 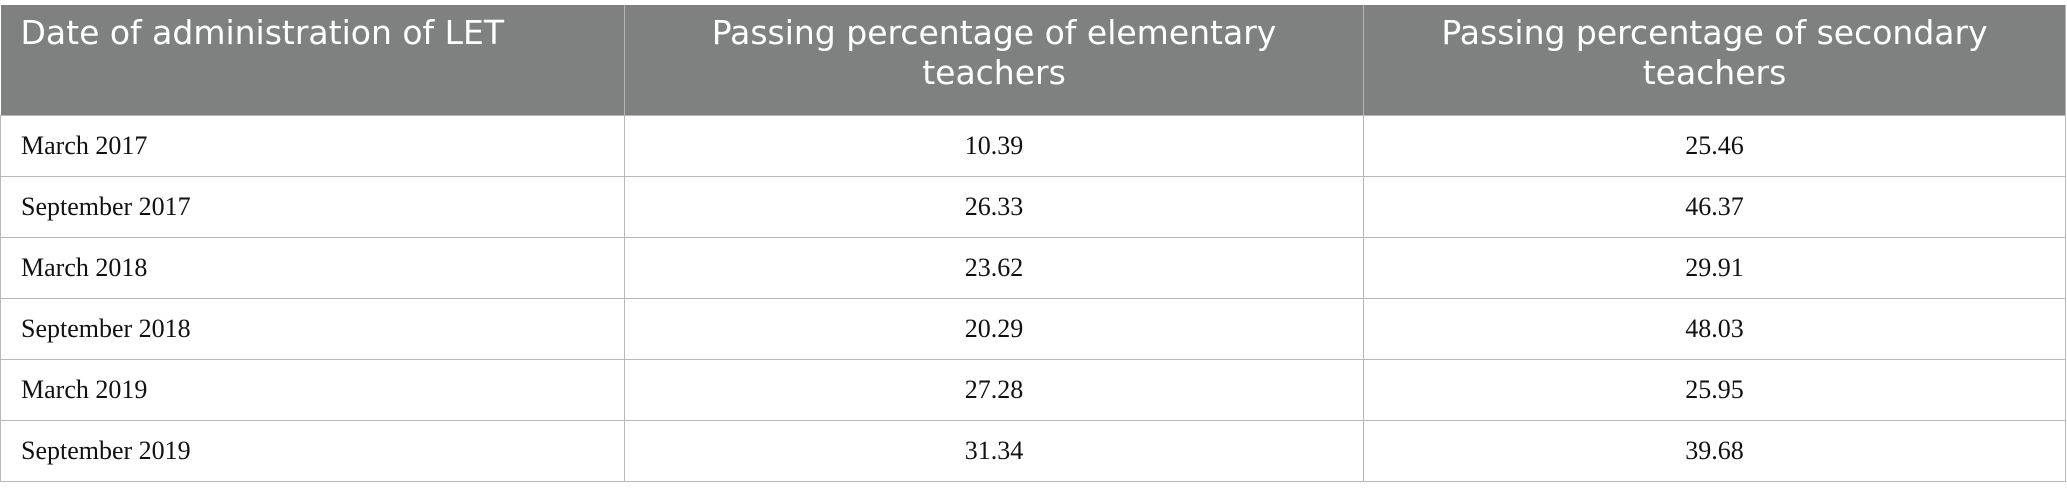 I want to click on table-cell: 20.29, so click(x=994, y=328).